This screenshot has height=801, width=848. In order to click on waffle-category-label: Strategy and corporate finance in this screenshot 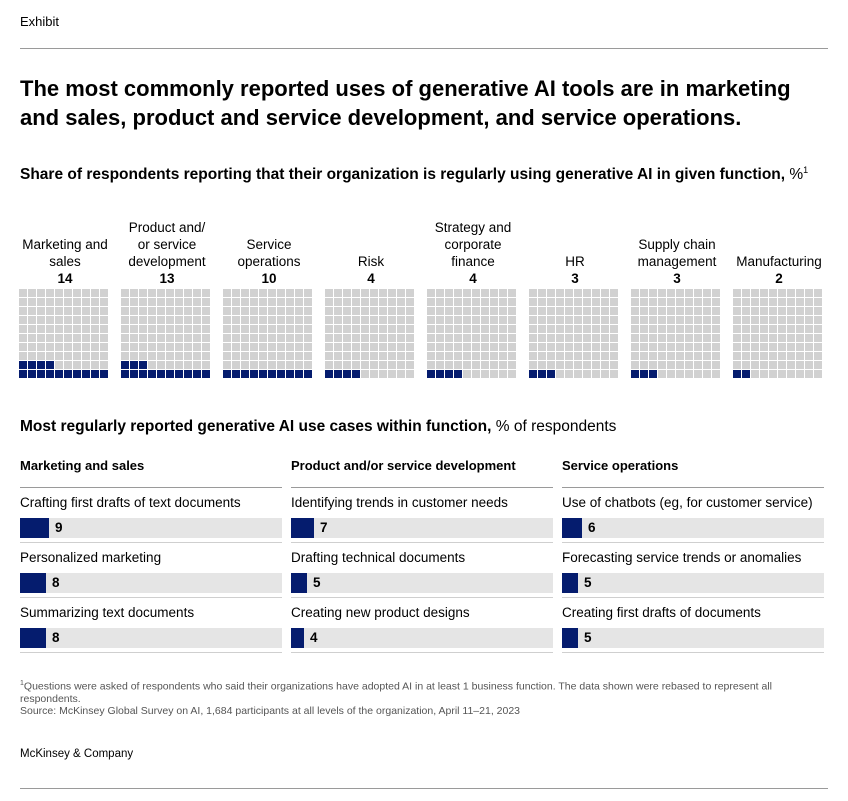, I will do `click(473, 244)`.